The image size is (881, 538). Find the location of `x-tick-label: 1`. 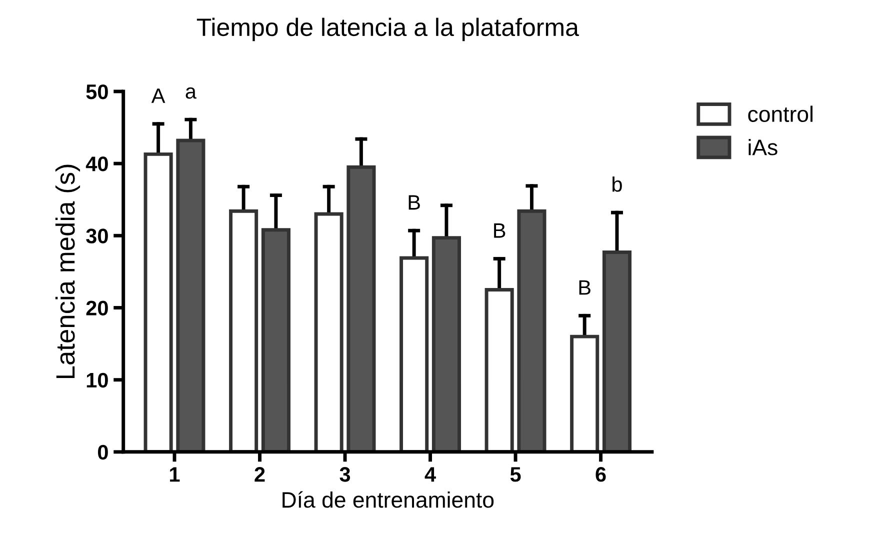

x-tick-label: 1 is located at coordinates (175, 474).